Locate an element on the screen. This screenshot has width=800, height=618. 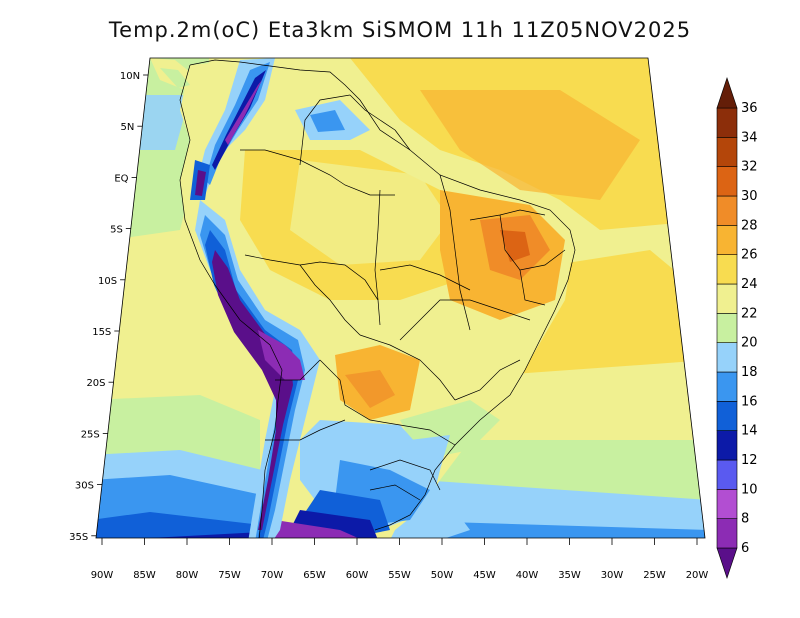
lat-label: 25S is located at coordinates (90, 434).